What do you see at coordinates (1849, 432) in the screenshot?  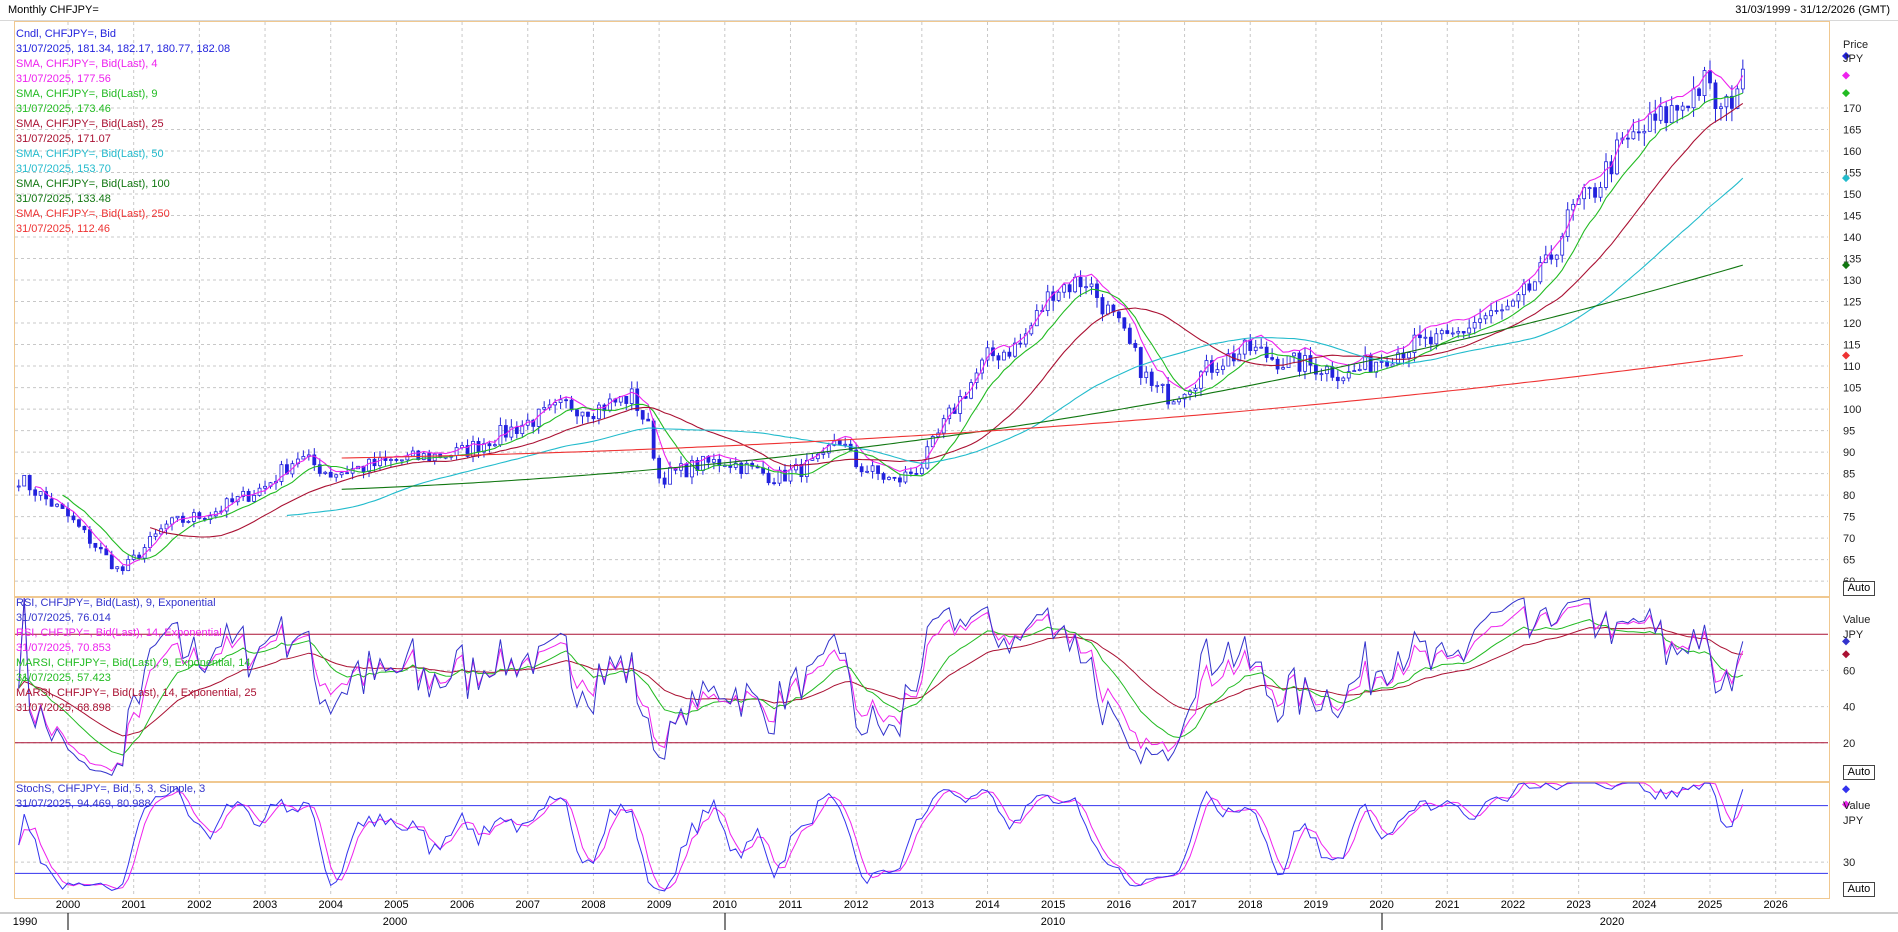 I see `price-tick-label: 95` at bounding box center [1849, 432].